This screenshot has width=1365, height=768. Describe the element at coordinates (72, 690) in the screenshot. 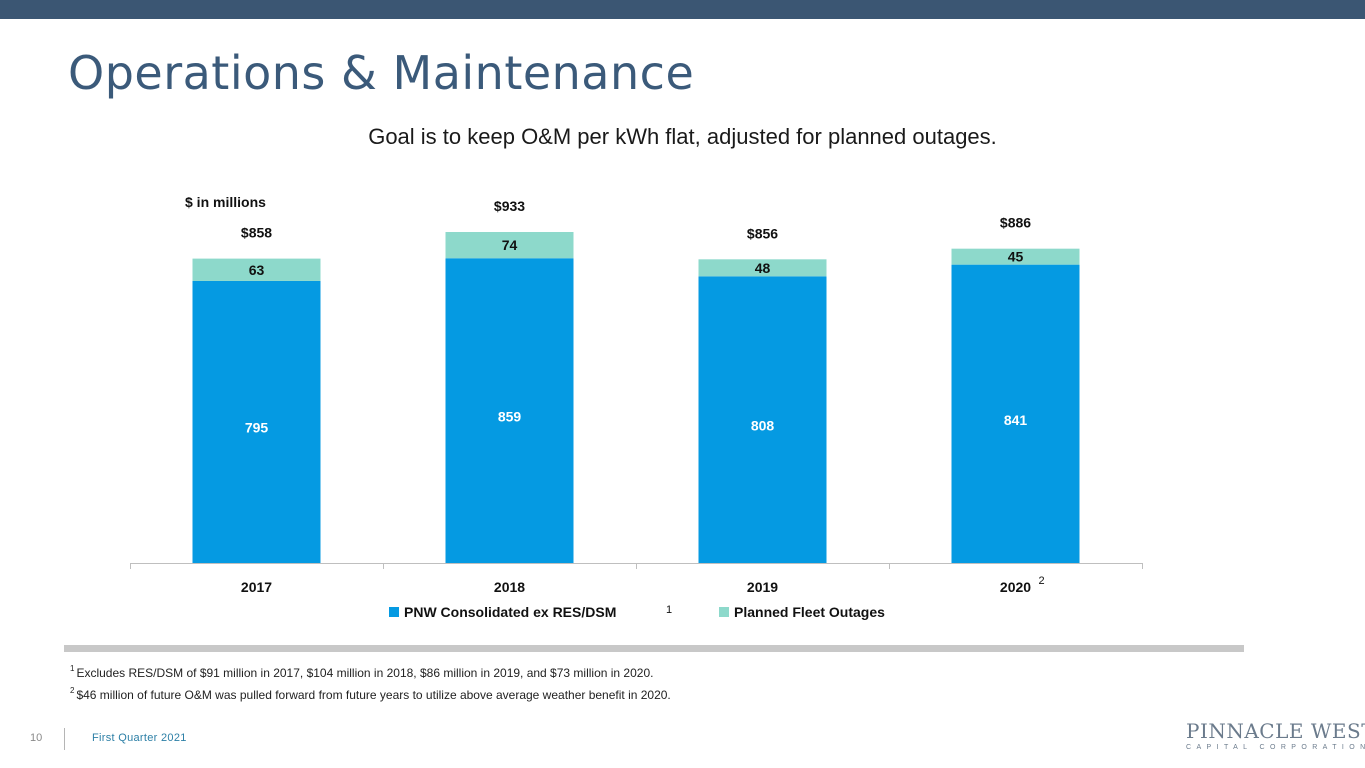

I see `footnote-2-marker: 2` at that location.